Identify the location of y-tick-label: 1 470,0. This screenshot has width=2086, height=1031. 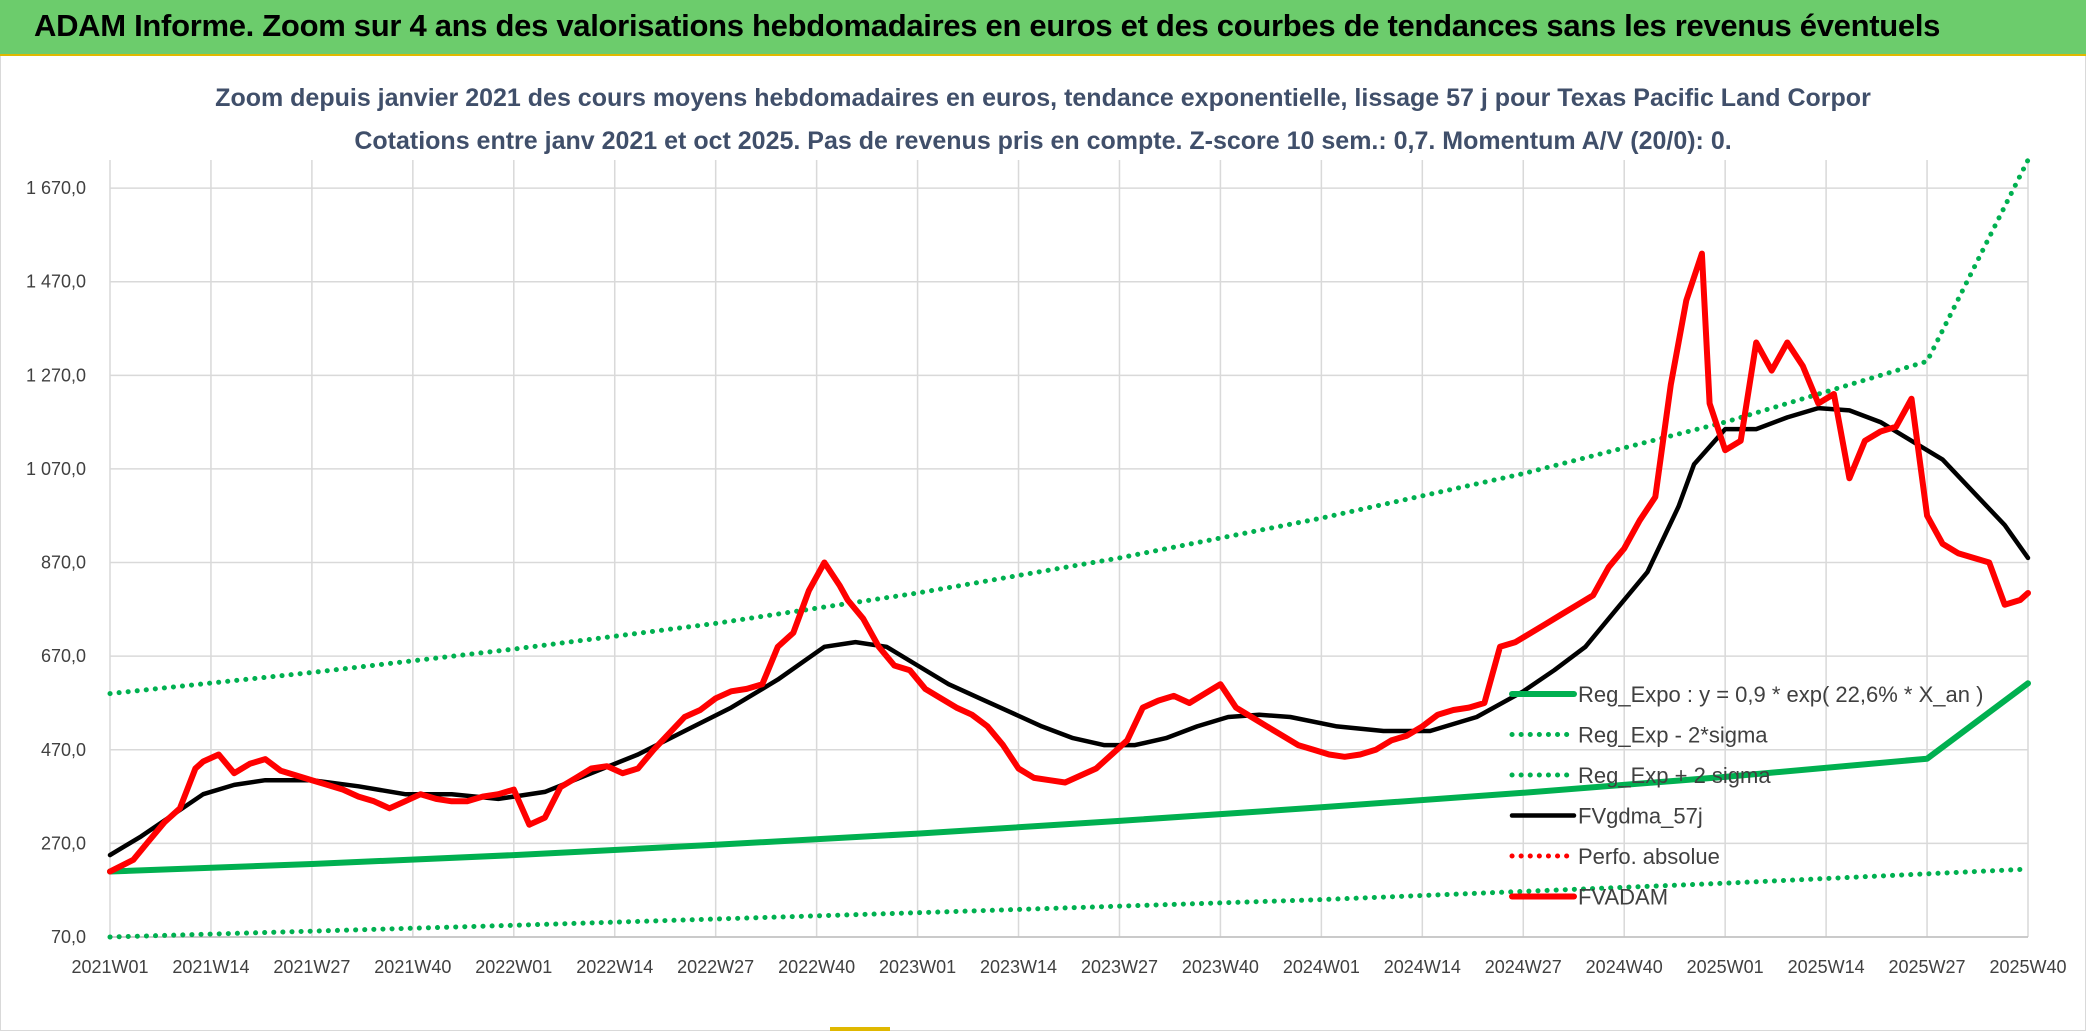
(56, 282).